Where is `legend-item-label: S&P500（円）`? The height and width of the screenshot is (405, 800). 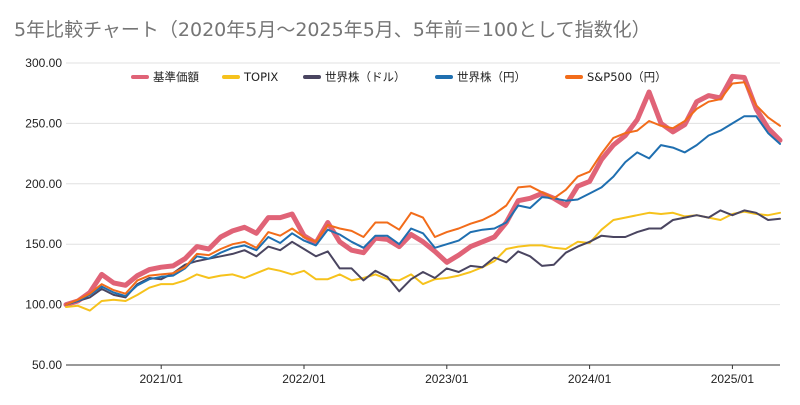 legend-item-label: S&P500（円） is located at coordinates (627, 77).